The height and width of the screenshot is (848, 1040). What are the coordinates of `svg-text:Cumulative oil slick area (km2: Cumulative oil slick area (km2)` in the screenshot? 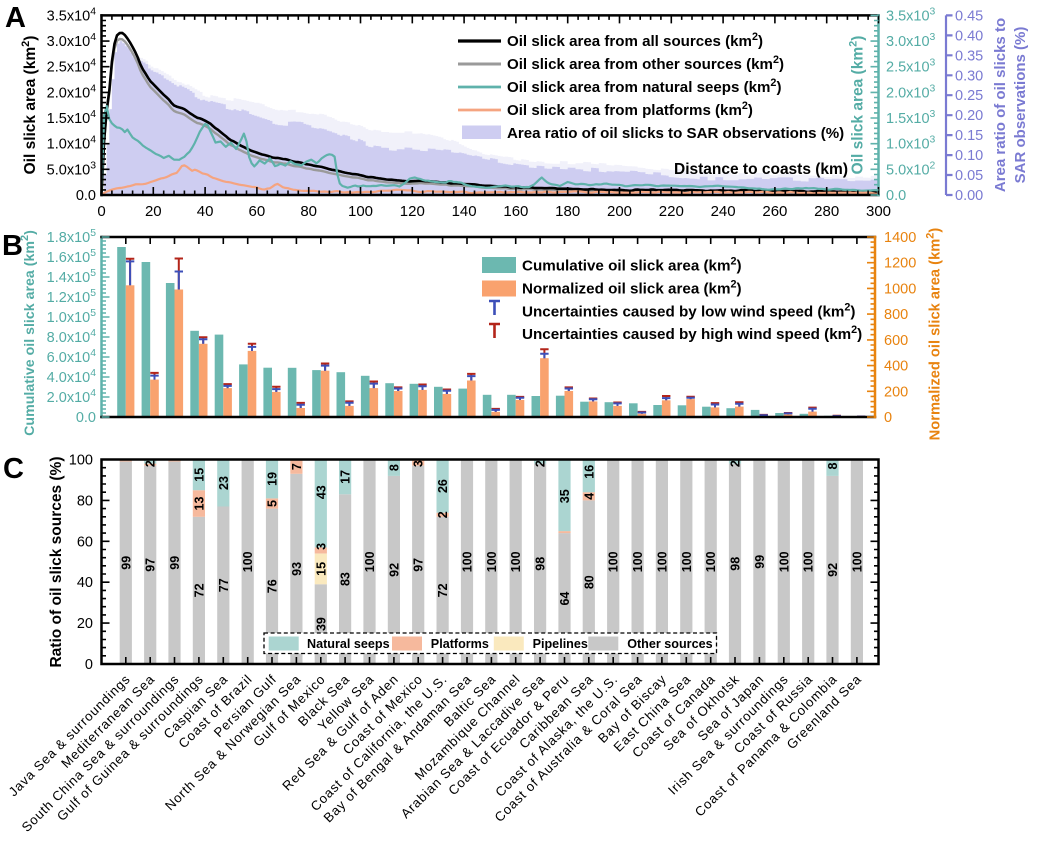 It's located at (28, 333).